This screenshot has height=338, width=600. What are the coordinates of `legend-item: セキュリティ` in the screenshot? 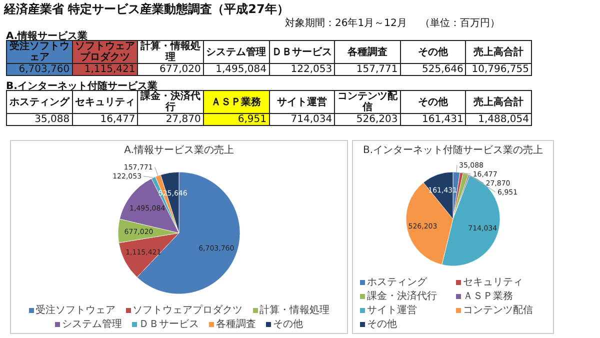 It's located at (499, 282).